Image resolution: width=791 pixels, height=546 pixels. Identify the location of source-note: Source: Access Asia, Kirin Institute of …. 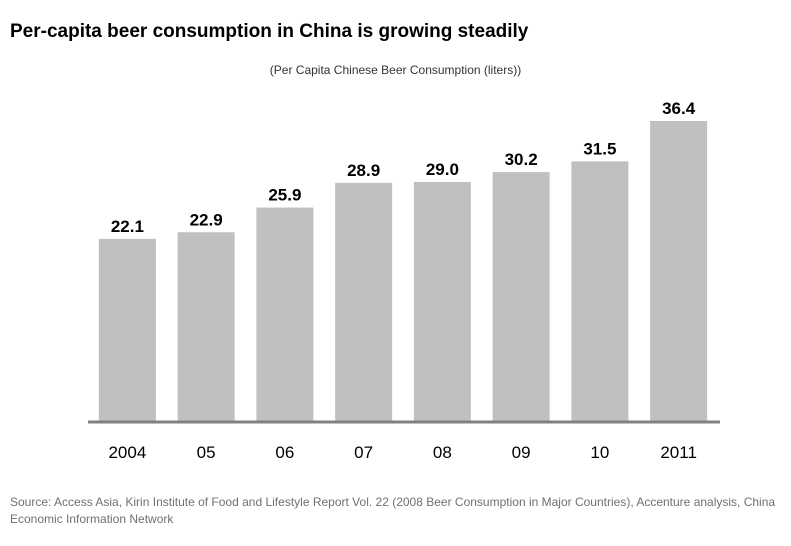
(393, 510).